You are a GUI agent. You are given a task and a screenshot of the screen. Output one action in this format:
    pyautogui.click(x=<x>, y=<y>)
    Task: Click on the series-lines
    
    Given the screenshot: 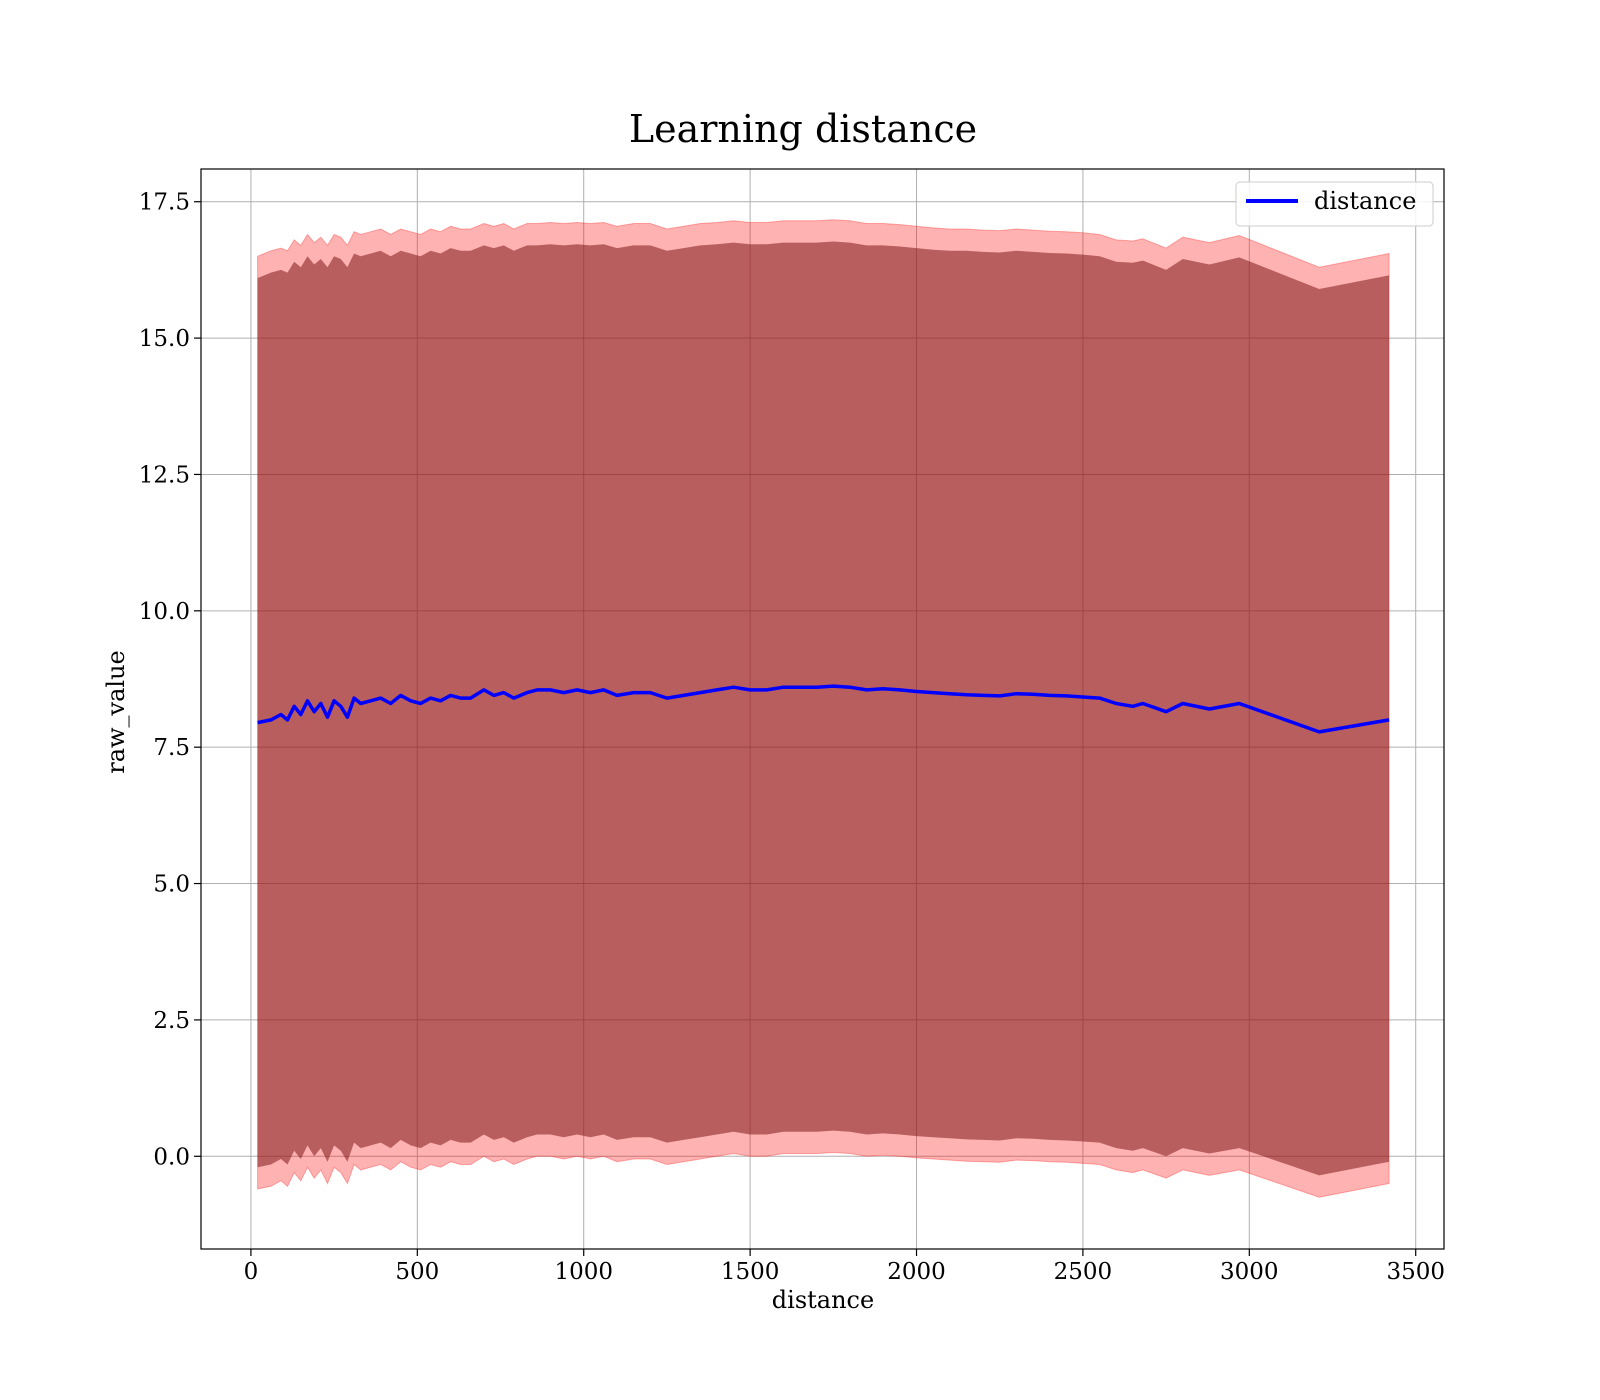 What is the action you would take?
    pyautogui.click(x=823, y=709)
    